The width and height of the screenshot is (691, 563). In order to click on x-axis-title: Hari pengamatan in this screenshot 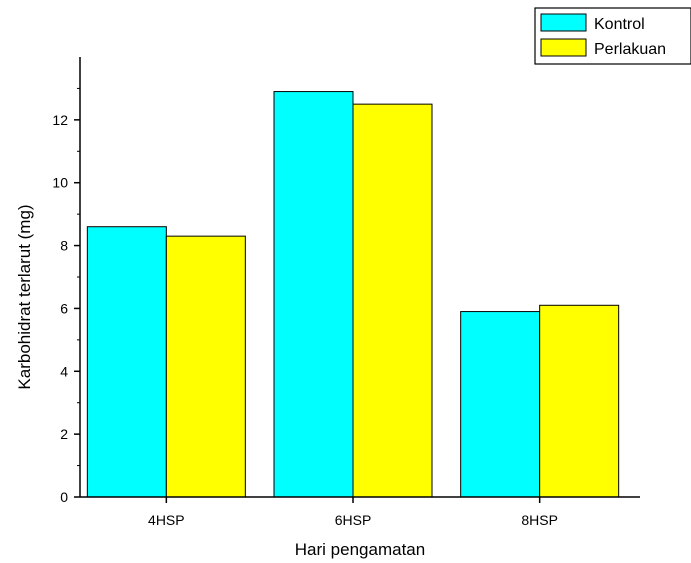, I will do `click(360, 549)`.